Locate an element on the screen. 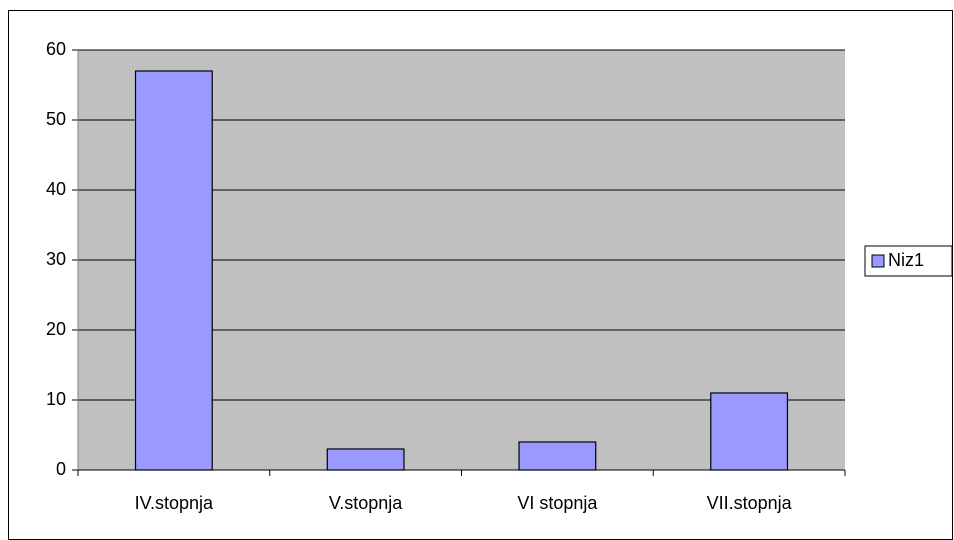  y-tick-label: 0 is located at coordinates (61, 469).